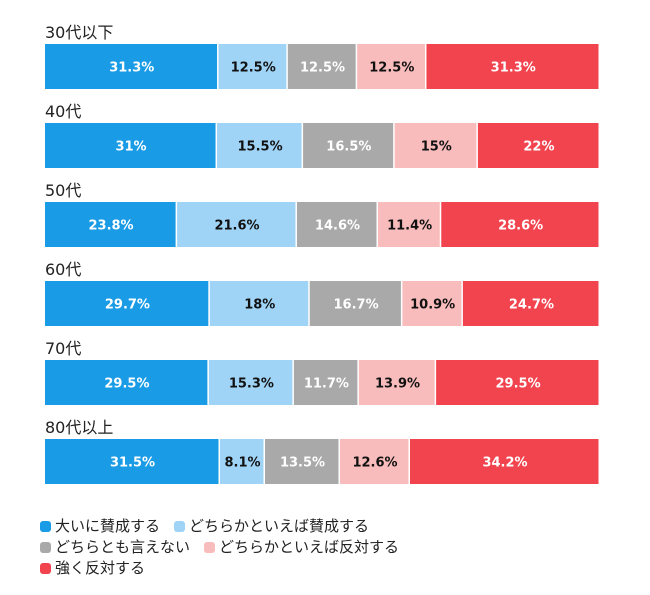  I want to click on legend-item-strongly-oppose: 強く反対する, so click(92, 568).